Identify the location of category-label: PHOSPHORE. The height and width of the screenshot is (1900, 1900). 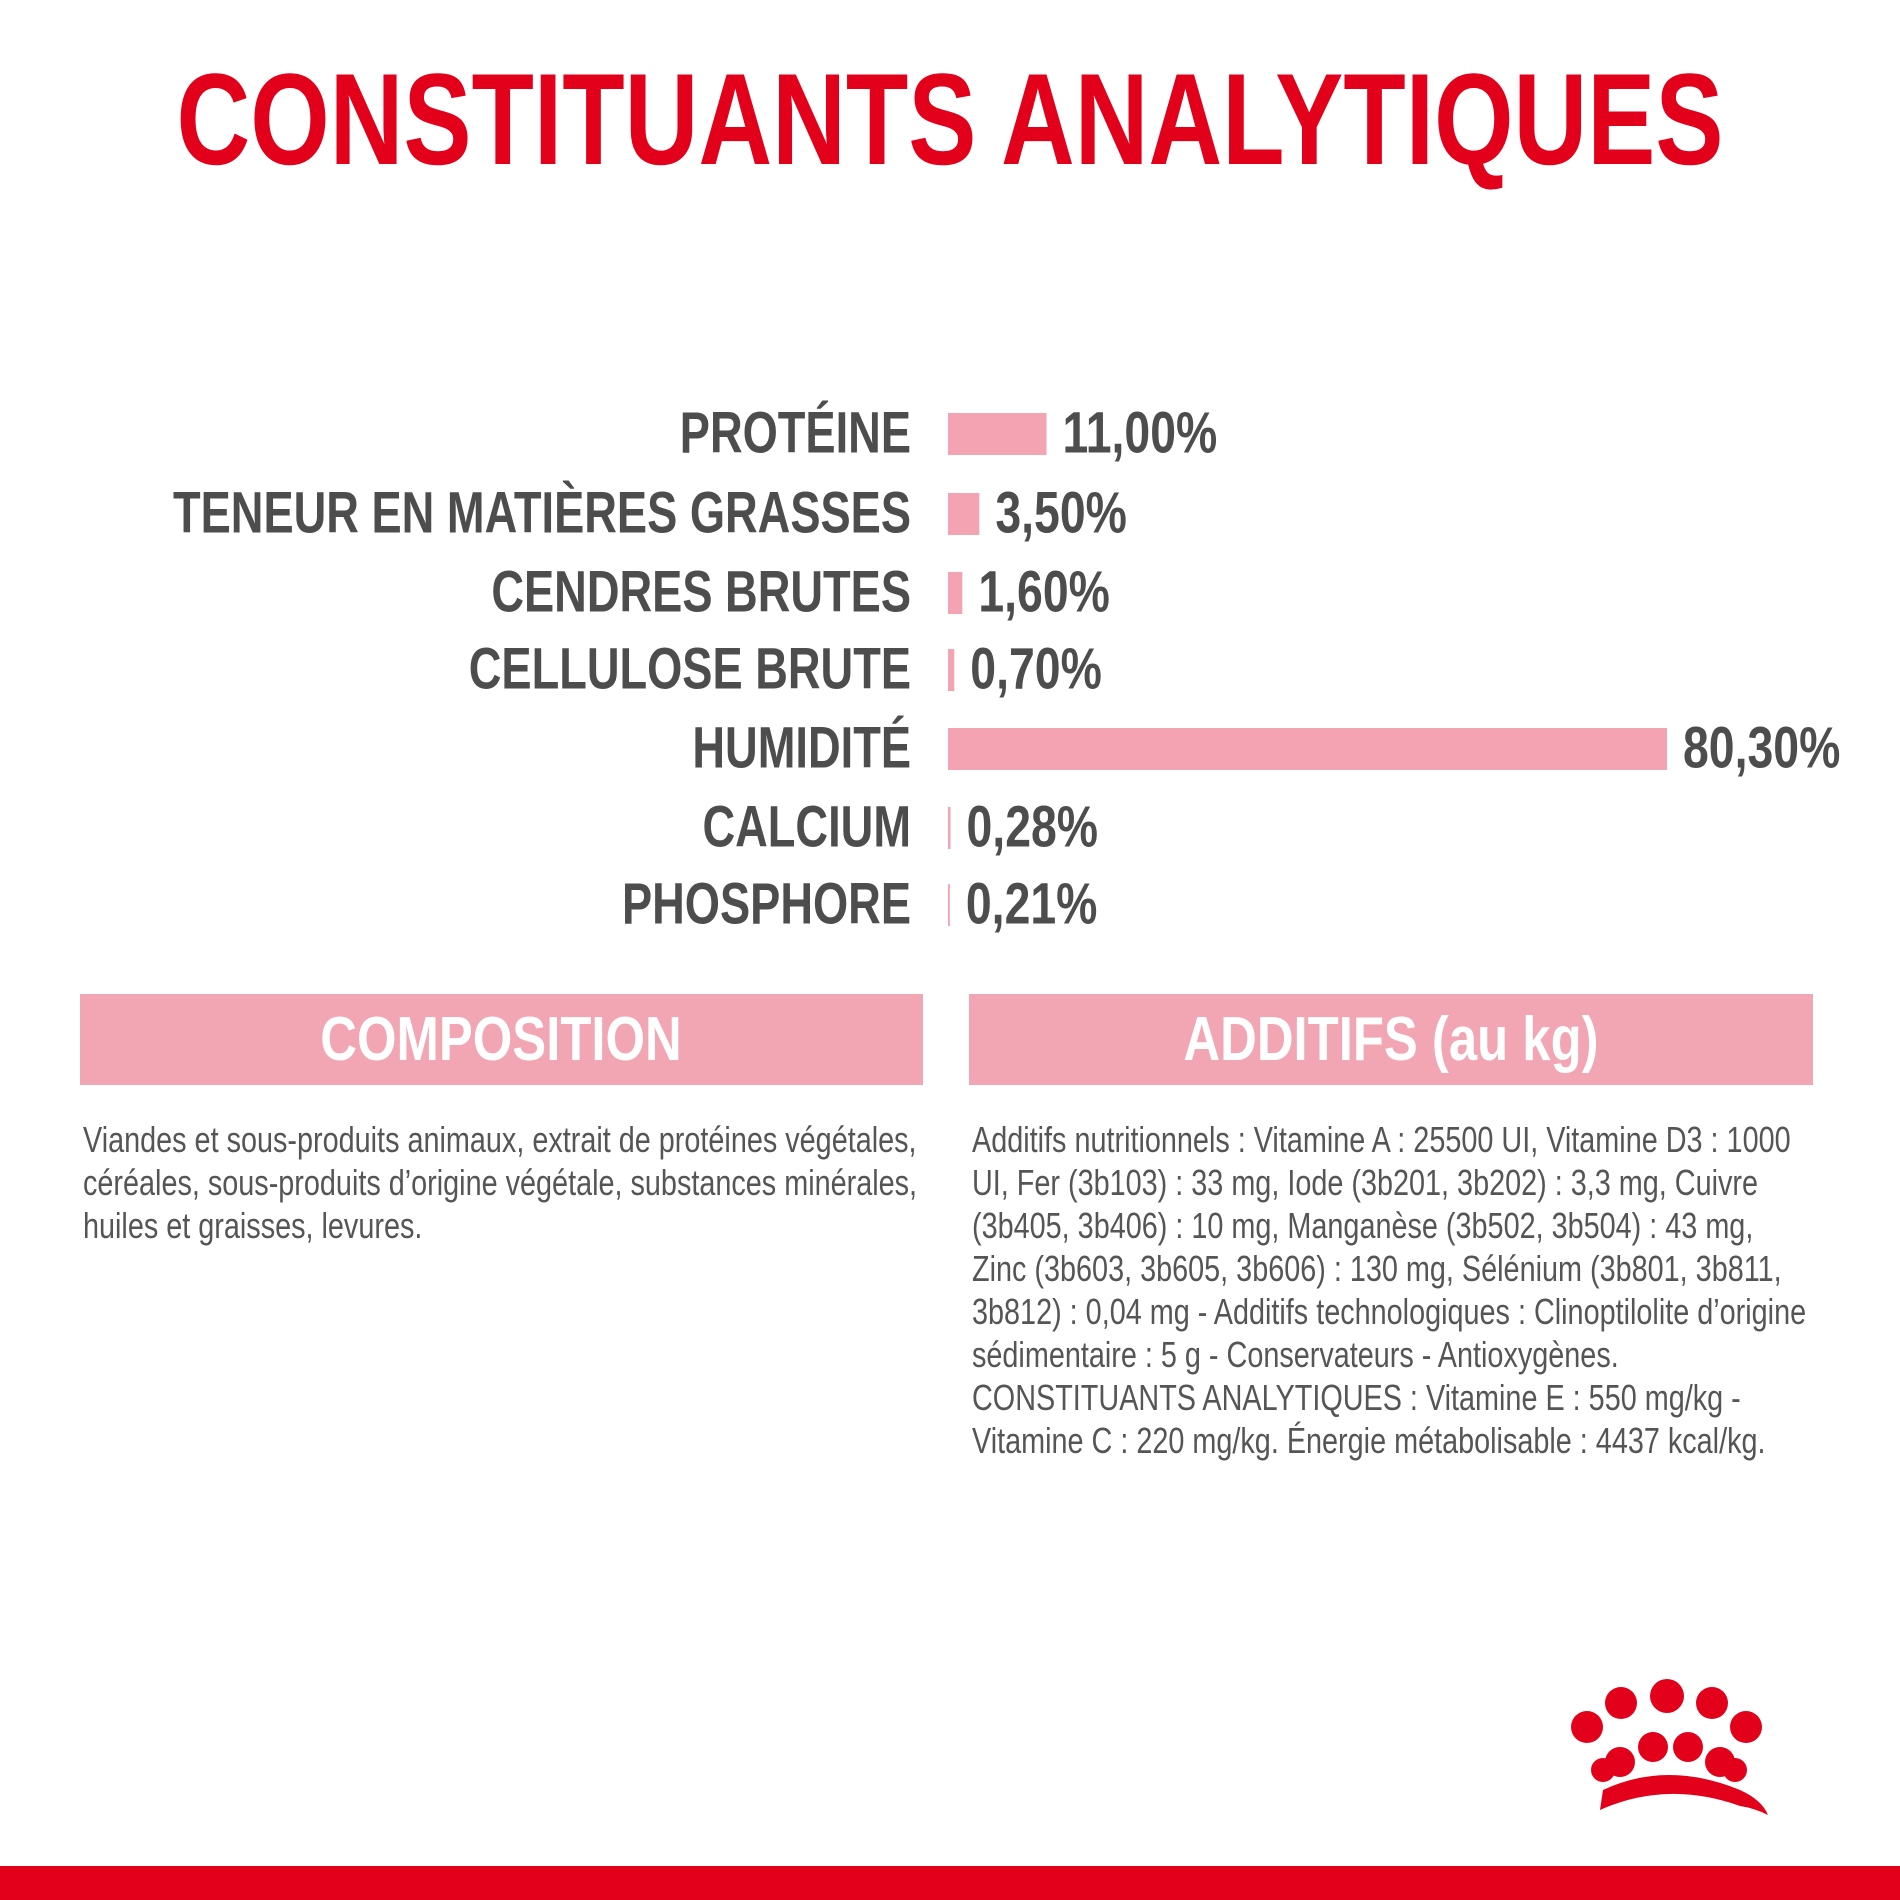
(766, 904).